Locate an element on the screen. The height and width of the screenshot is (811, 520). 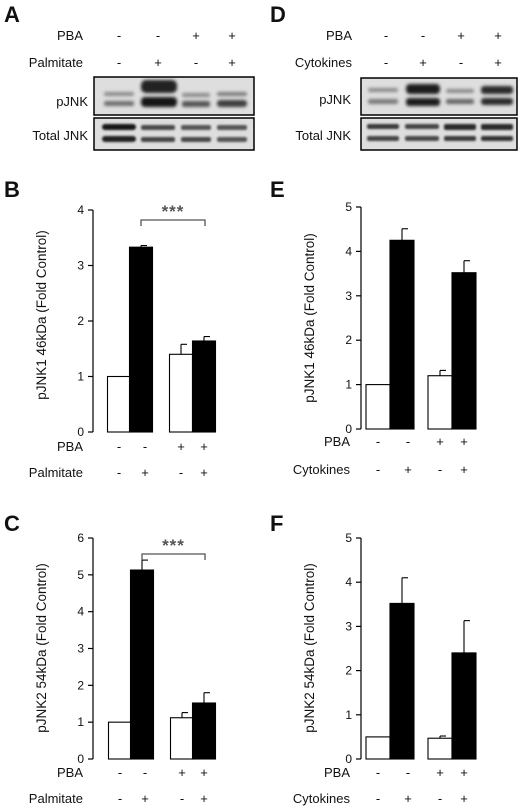
blot-strip-pjnk is located at coordinates (439, 96).